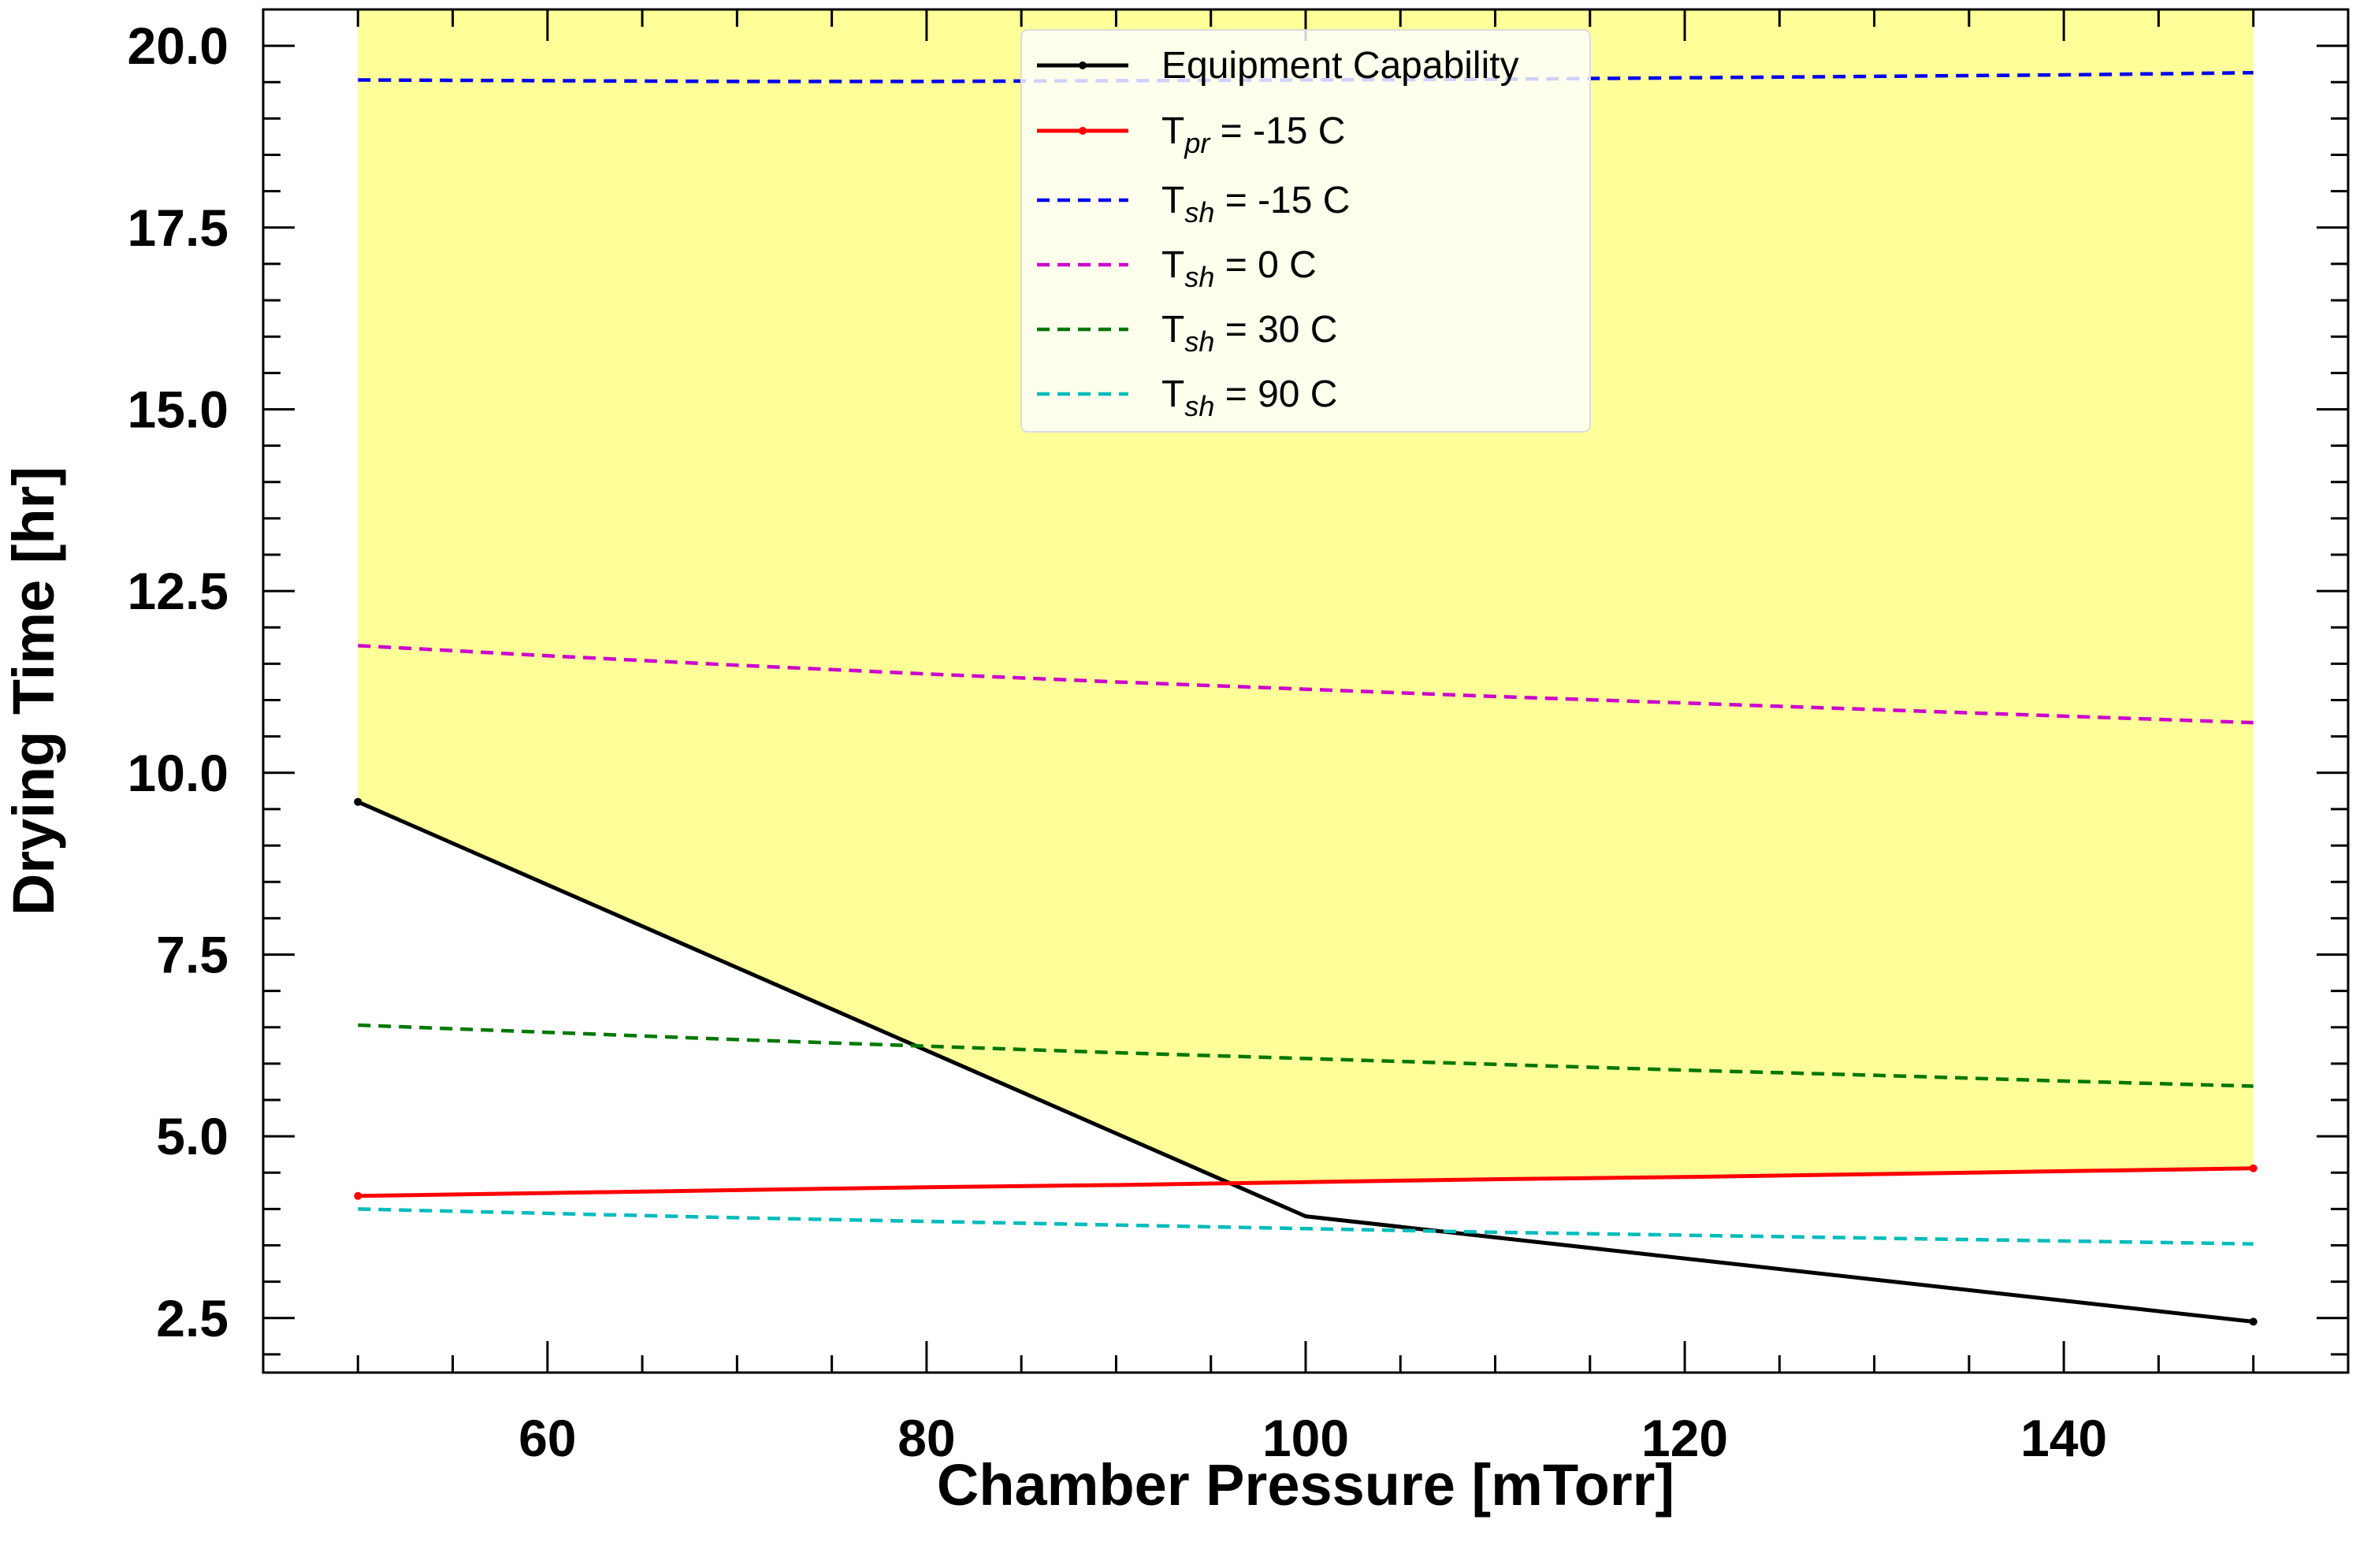  I want to click on x-axis-title: Chamber Pressure [mTorr], so click(1305, 1485).